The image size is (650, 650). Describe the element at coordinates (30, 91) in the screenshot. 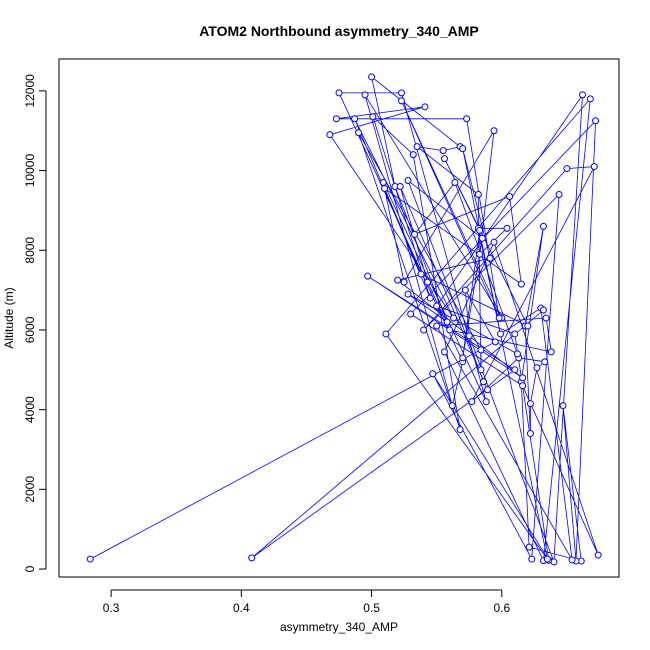

I see `y-tick-label: 12000` at that location.